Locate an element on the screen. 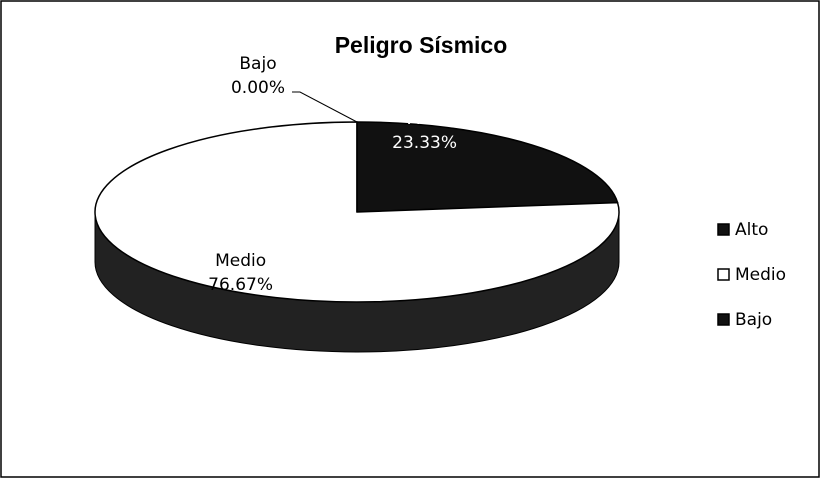 The height and width of the screenshot is (479, 821). legend-label: Medio is located at coordinates (760, 275).